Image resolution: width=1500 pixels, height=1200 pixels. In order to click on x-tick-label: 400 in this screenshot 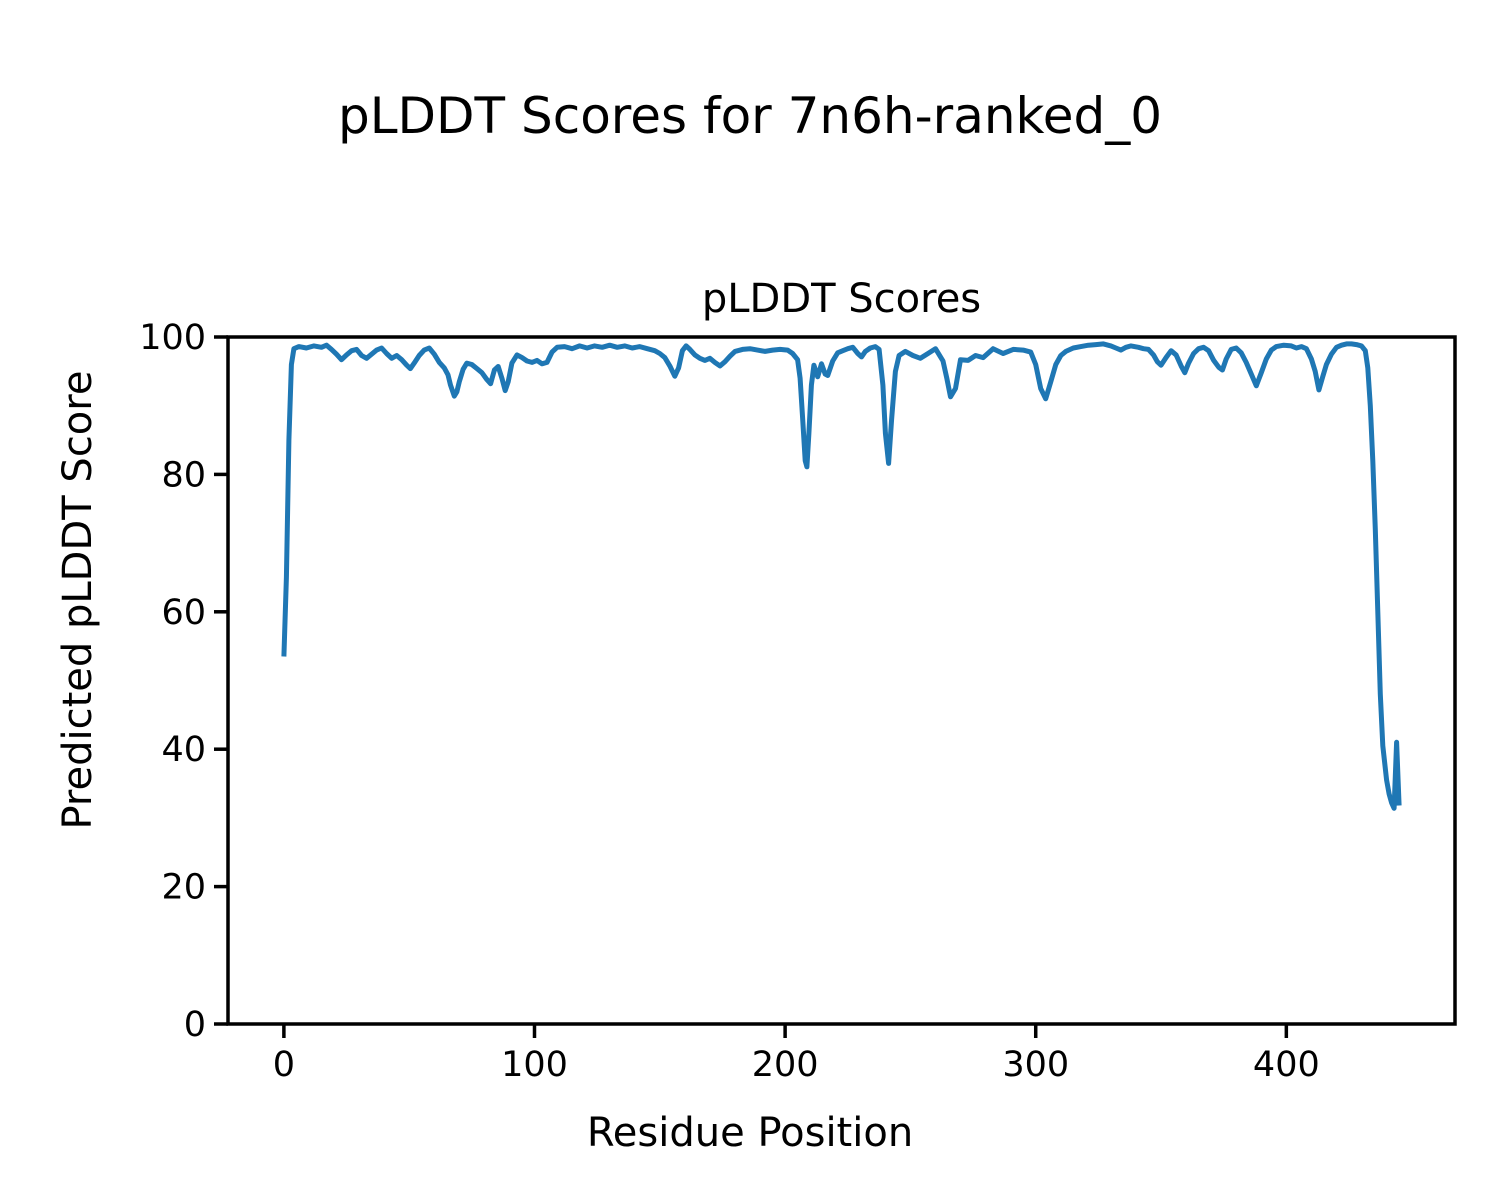, I will do `click(1286, 1065)`.